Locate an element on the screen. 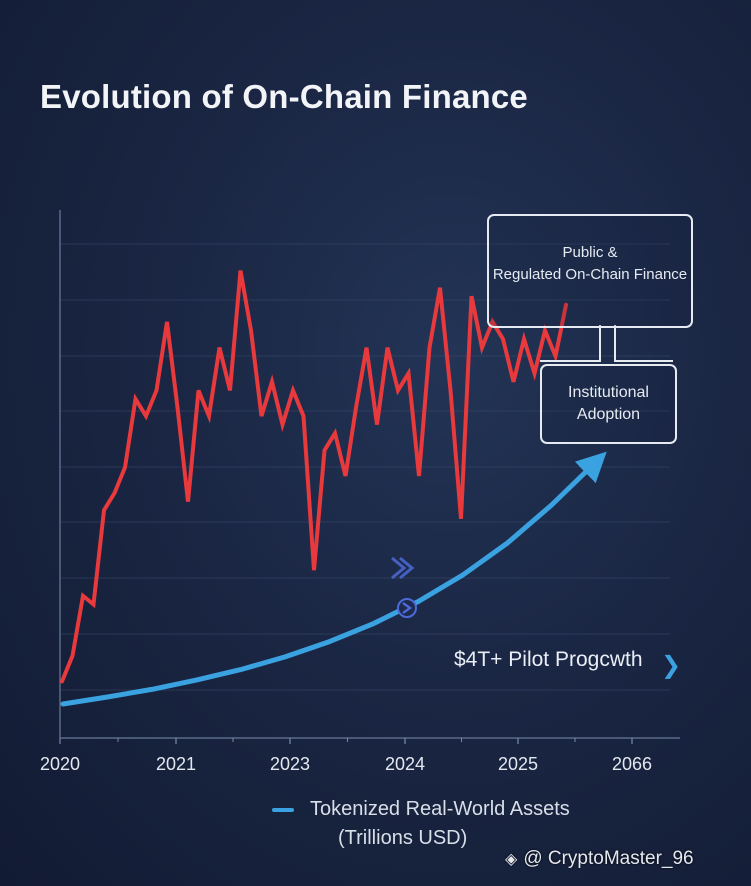  x-tick-label-1: 2021 is located at coordinates (176, 764).